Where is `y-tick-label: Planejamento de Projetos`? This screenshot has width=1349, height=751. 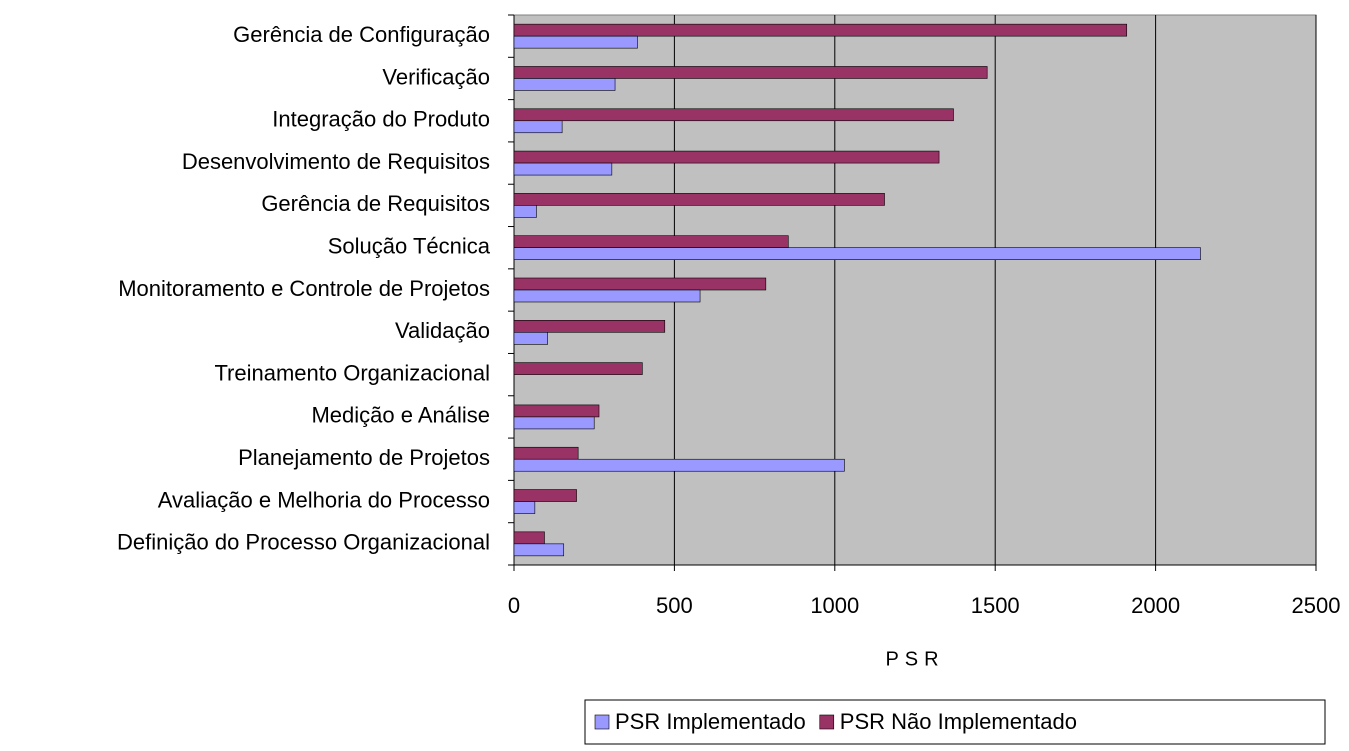 y-tick-label: Planejamento de Projetos is located at coordinates (364, 457).